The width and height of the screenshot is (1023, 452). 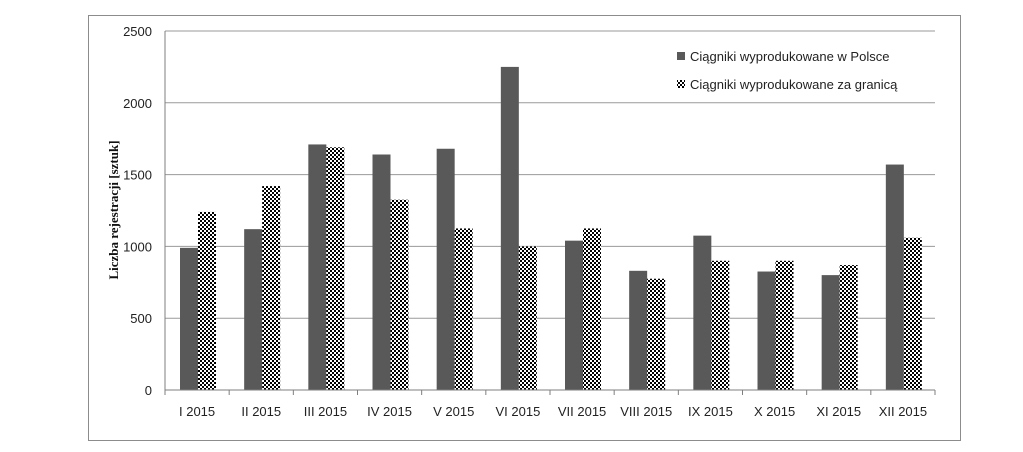 I want to click on y-tick-label: 0, so click(x=148, y=390).